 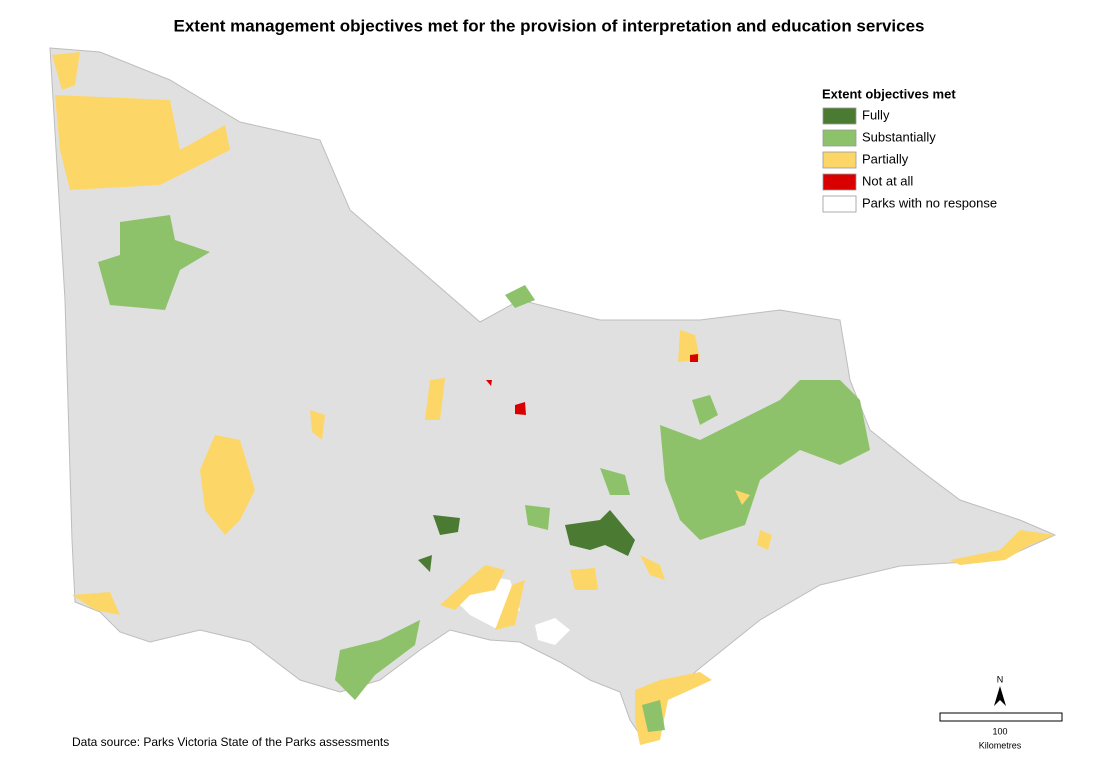 What do you see at coordinates (1000, 696) in the screenshot?
I see `north-arrow-icon` at bounding box center [1000, 696].